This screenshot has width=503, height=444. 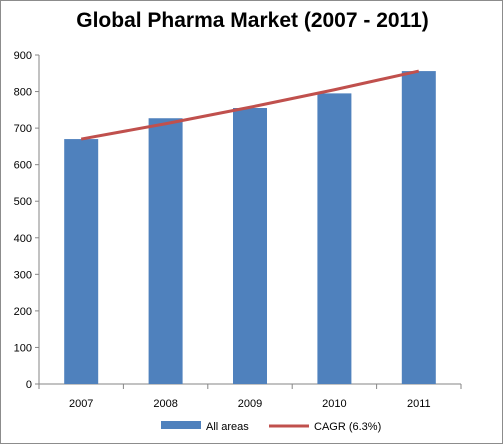 What do you see at coordinates (250, 396) in the screenshot?
I see `x-axis: 2007 2008 2009 2010 2011` at bounding box center [250, 396].